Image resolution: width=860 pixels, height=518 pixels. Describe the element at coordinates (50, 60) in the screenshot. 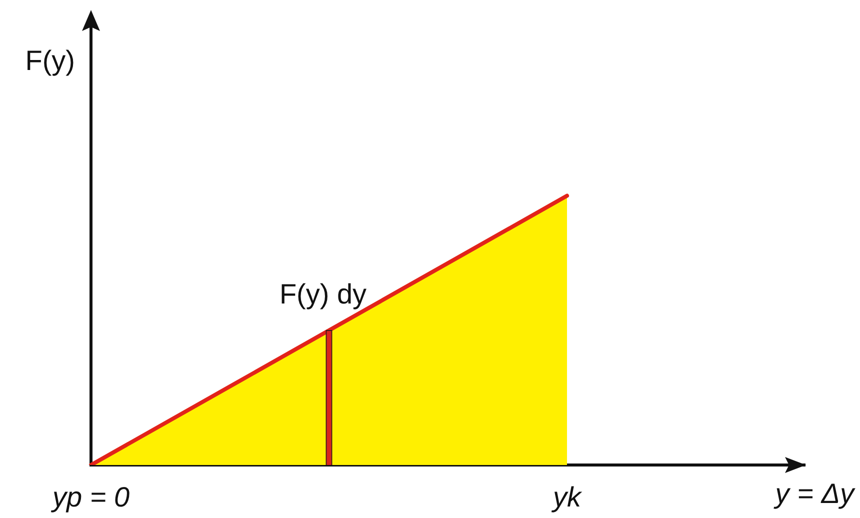

I see `y-axis-title: F(y)` at that location.